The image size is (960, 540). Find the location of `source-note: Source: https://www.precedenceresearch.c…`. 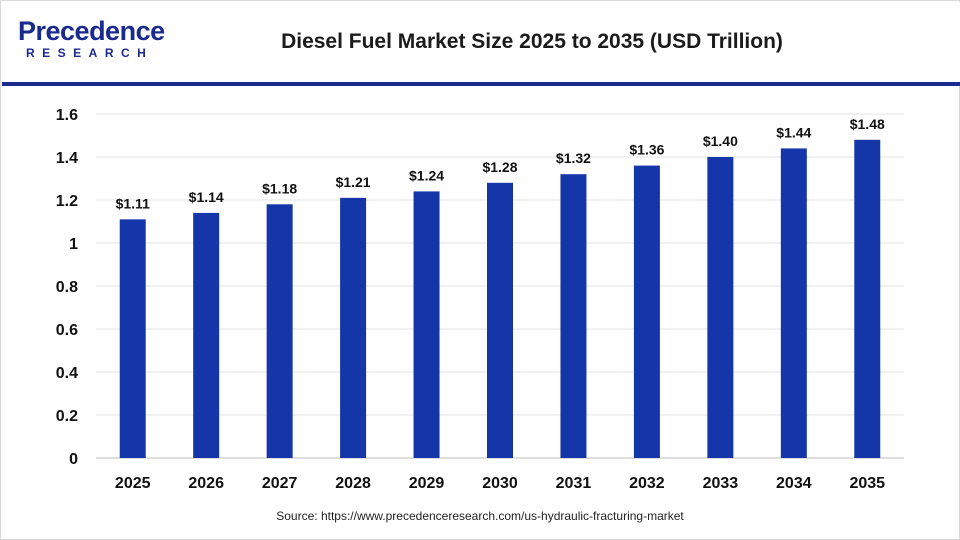

source-note: Source: https://www.precedenceresearch.c… is located at coordinates (480, 516).